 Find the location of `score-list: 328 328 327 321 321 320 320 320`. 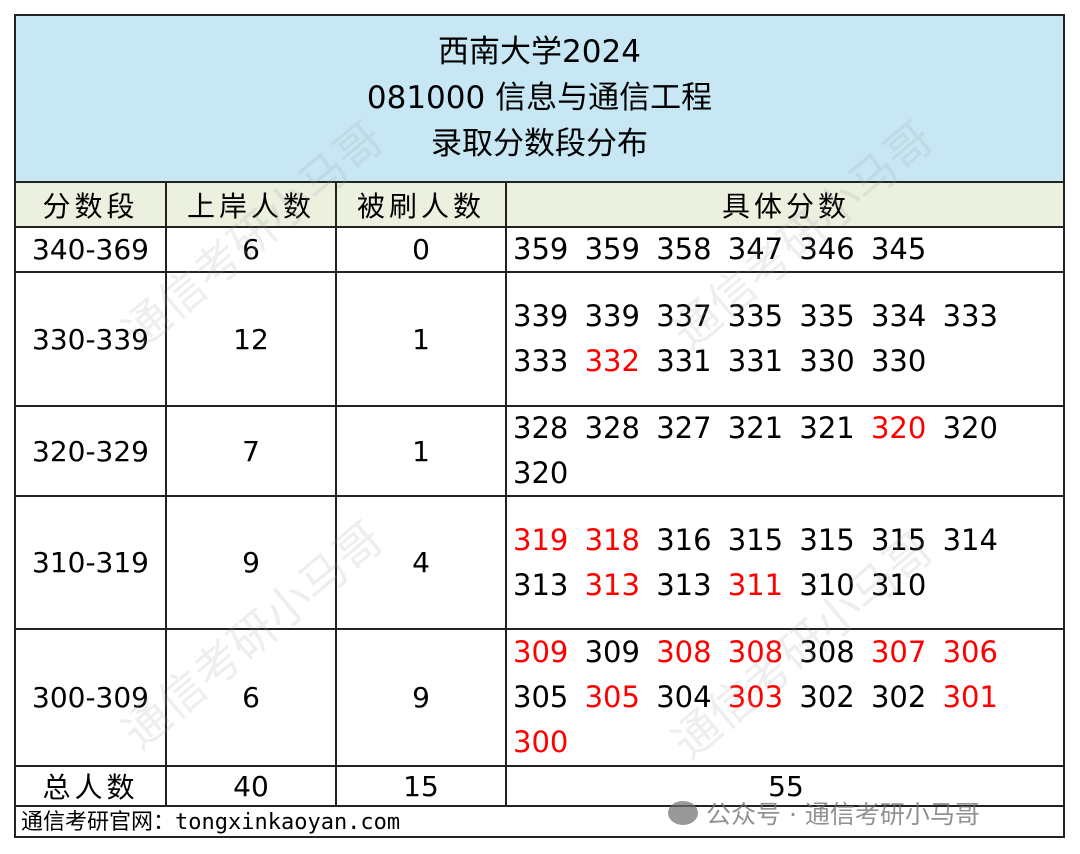

score-list: 328 328 327 321 321 320 320 320 is located at coordinates (786, 451).